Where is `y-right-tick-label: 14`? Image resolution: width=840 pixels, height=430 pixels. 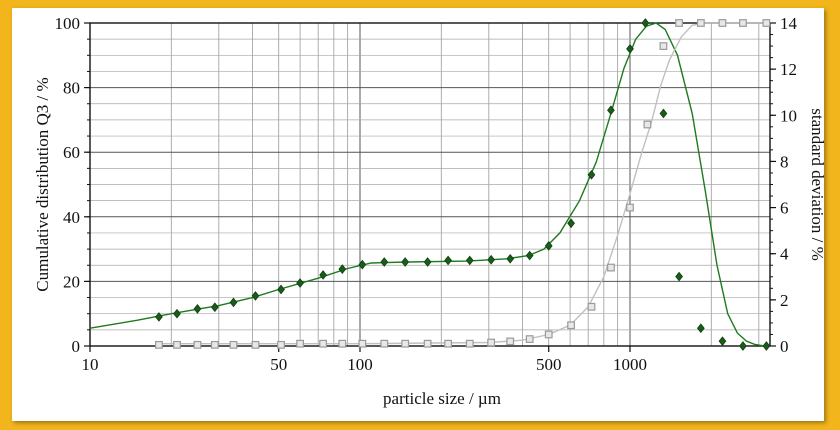 y-right-tick-label: 14 is located at coordinates (789, 23).